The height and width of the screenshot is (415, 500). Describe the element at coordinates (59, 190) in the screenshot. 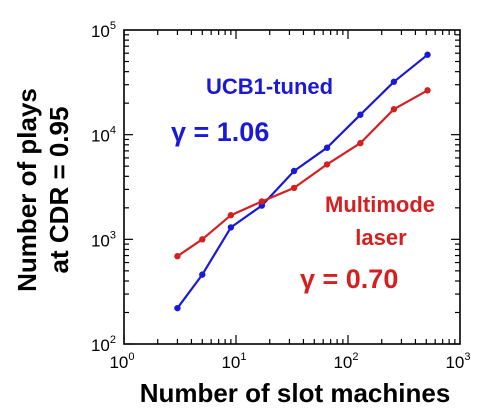

I see `y-axis-title-line-2: at CDR = 0.95` at that location.